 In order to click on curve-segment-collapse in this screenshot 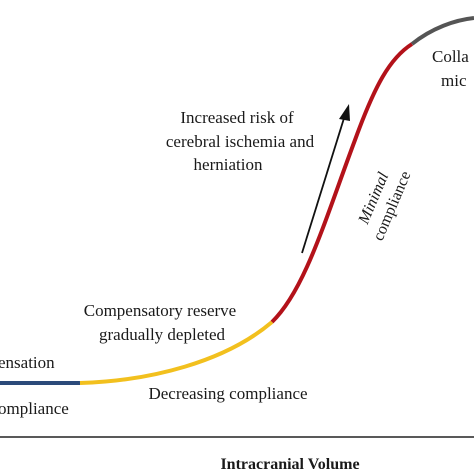, I will do `click(442, 31)`.